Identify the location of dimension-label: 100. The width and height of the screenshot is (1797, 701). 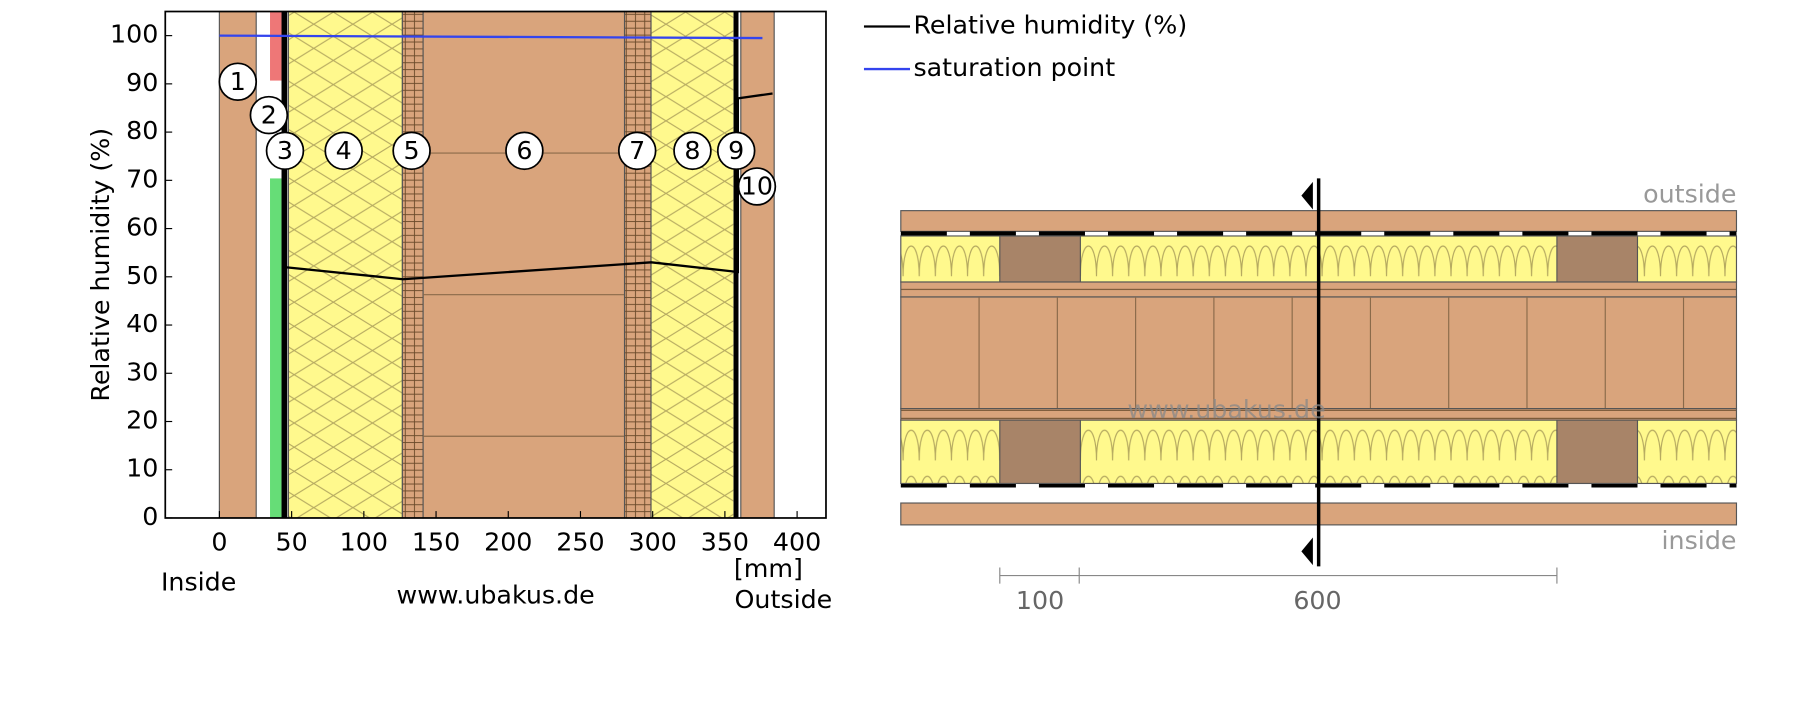
(1040, 600).